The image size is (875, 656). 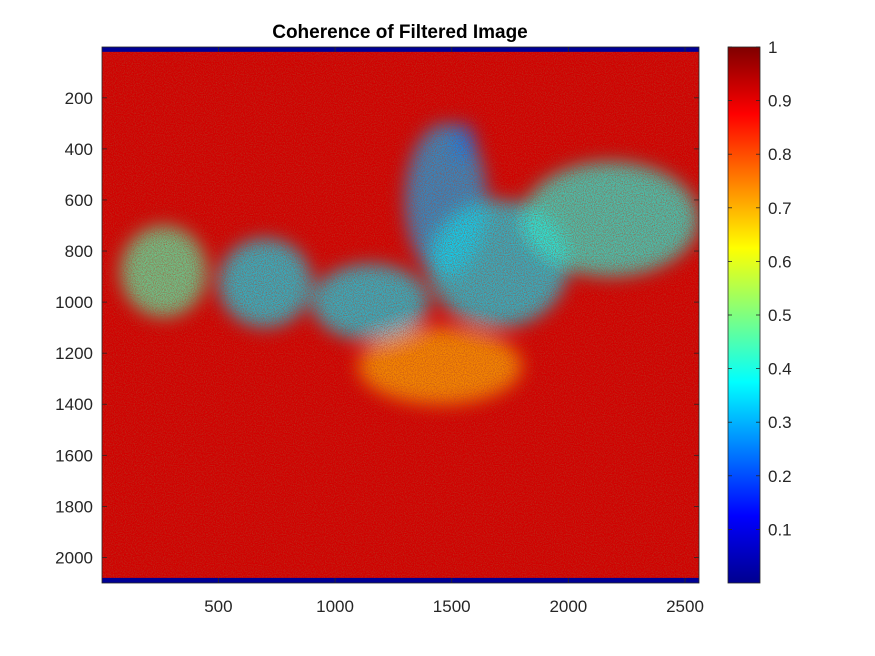 What do you see at coordinates (74, 455) in the screenshot?
I see `y-tick-label: 1600` at bounding box center [74, 455].